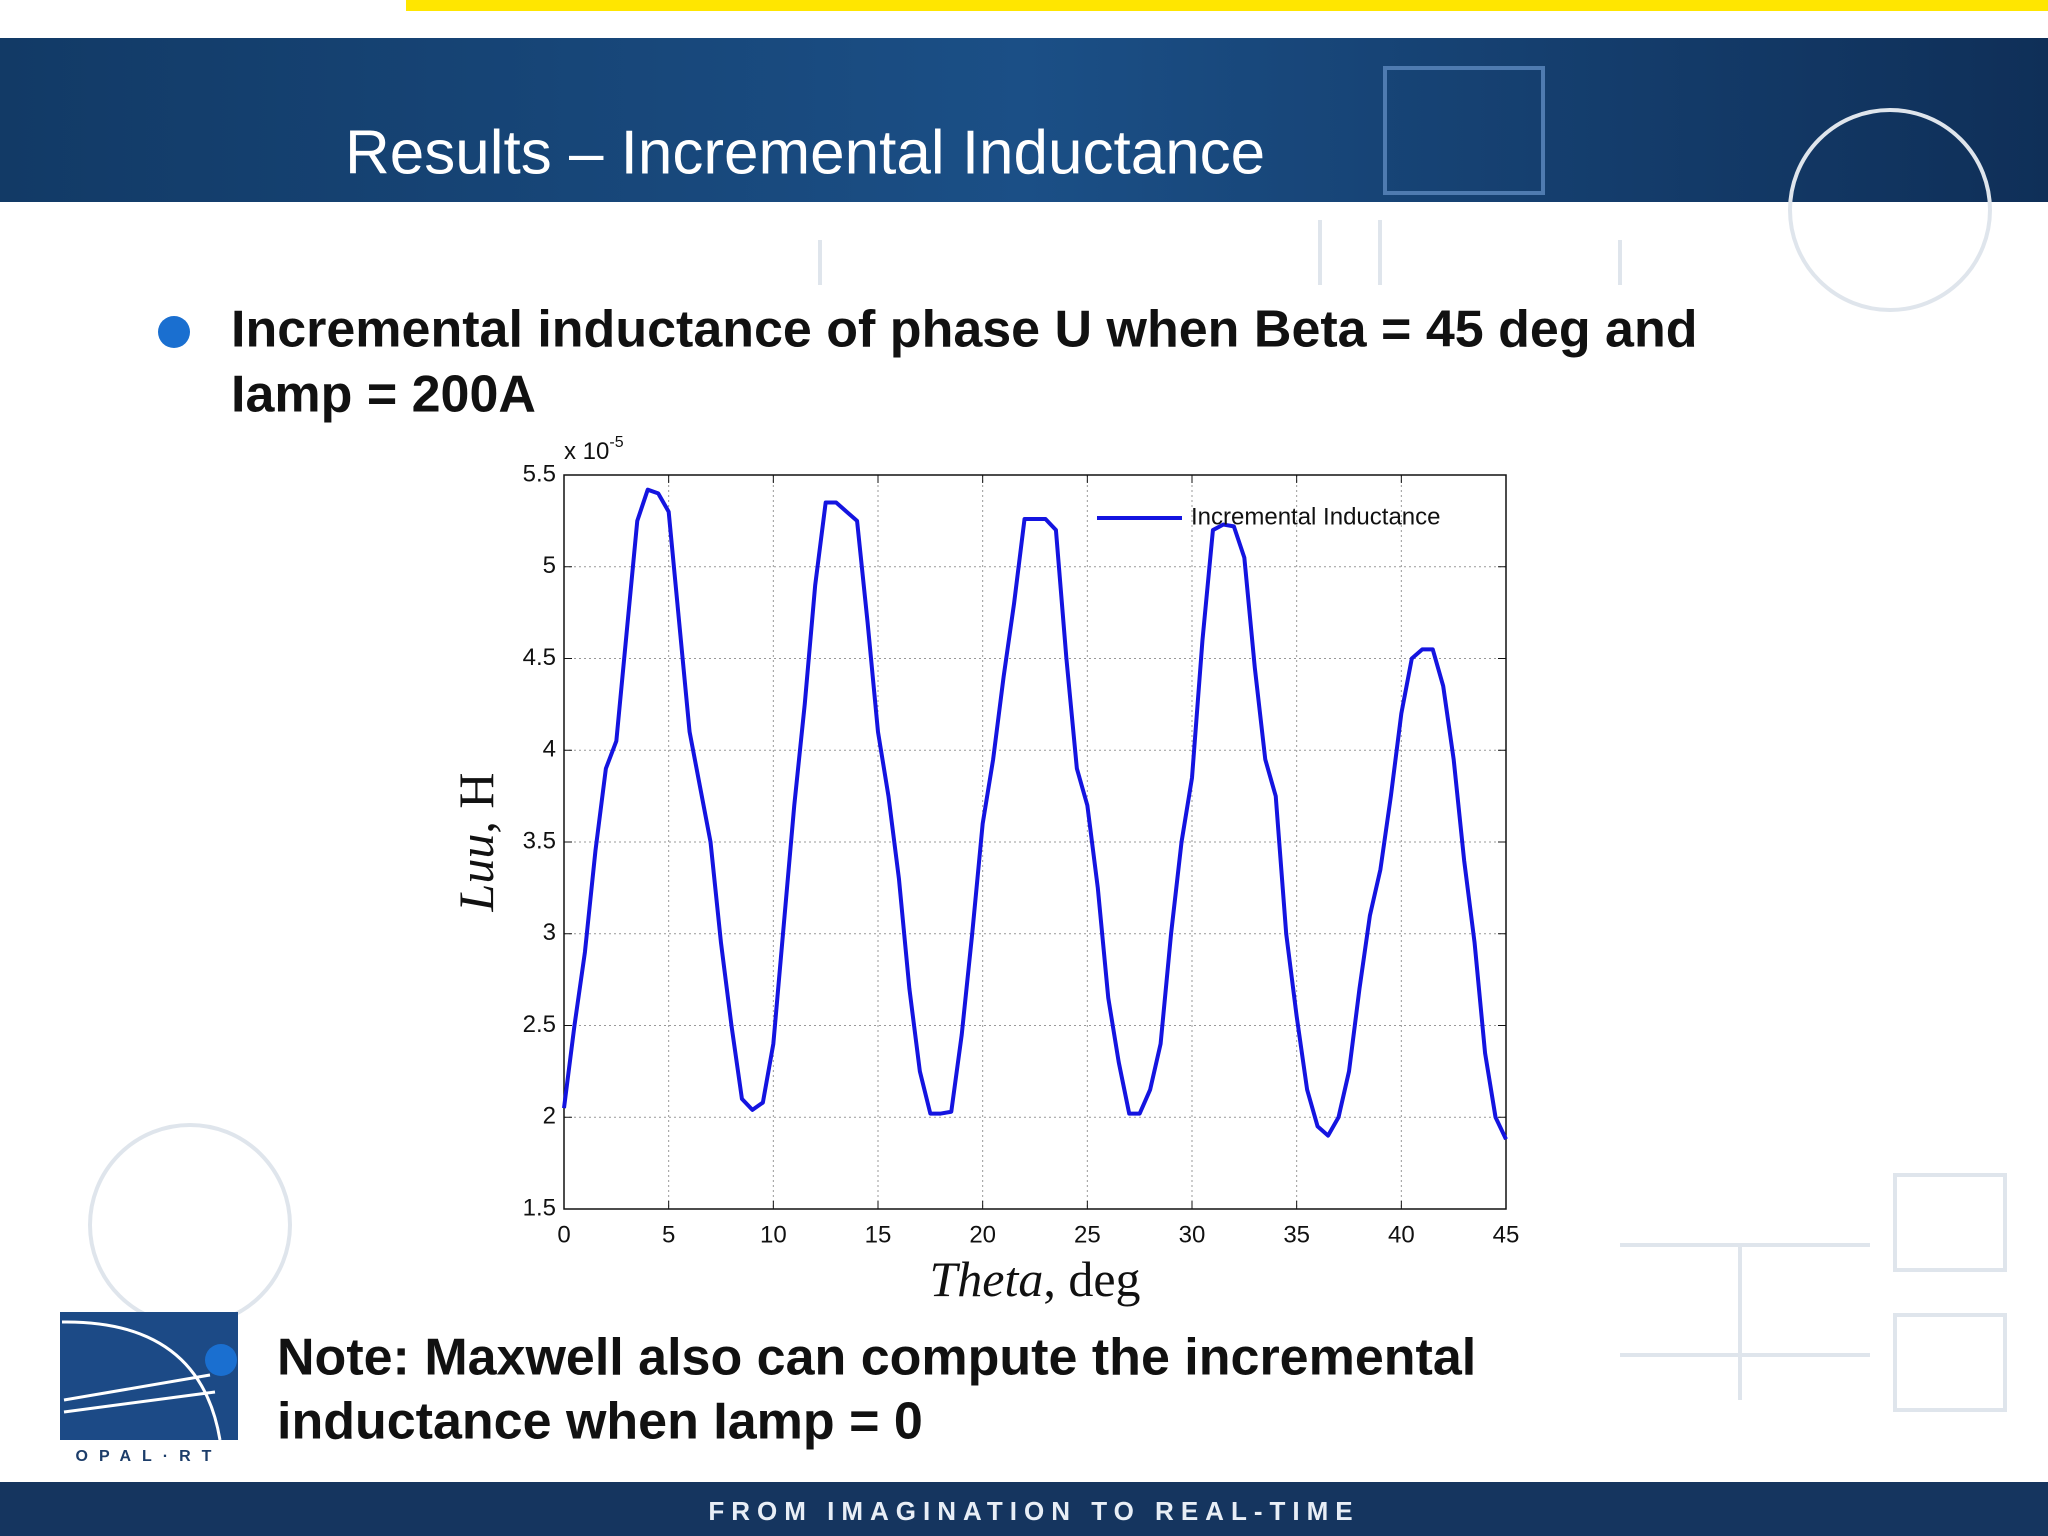 The width and height of the screenshot is (2048, 1536). I want to click on y-tick-label: 1.5, so click(539, 1207).